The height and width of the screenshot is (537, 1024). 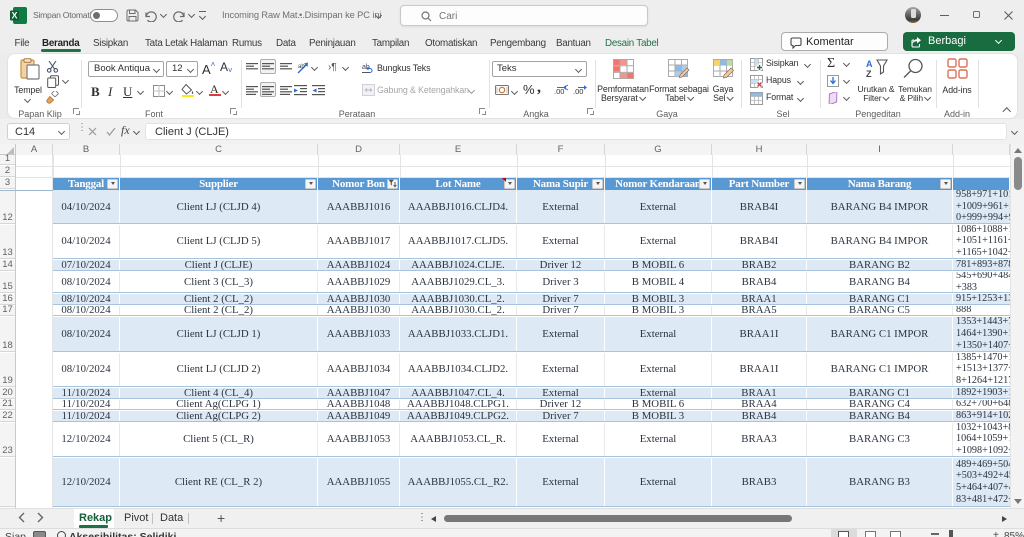 What do you see at coordinates (14, 16) in the screenshot?
I see `svg-text: X` at bounding box center [14, 16].